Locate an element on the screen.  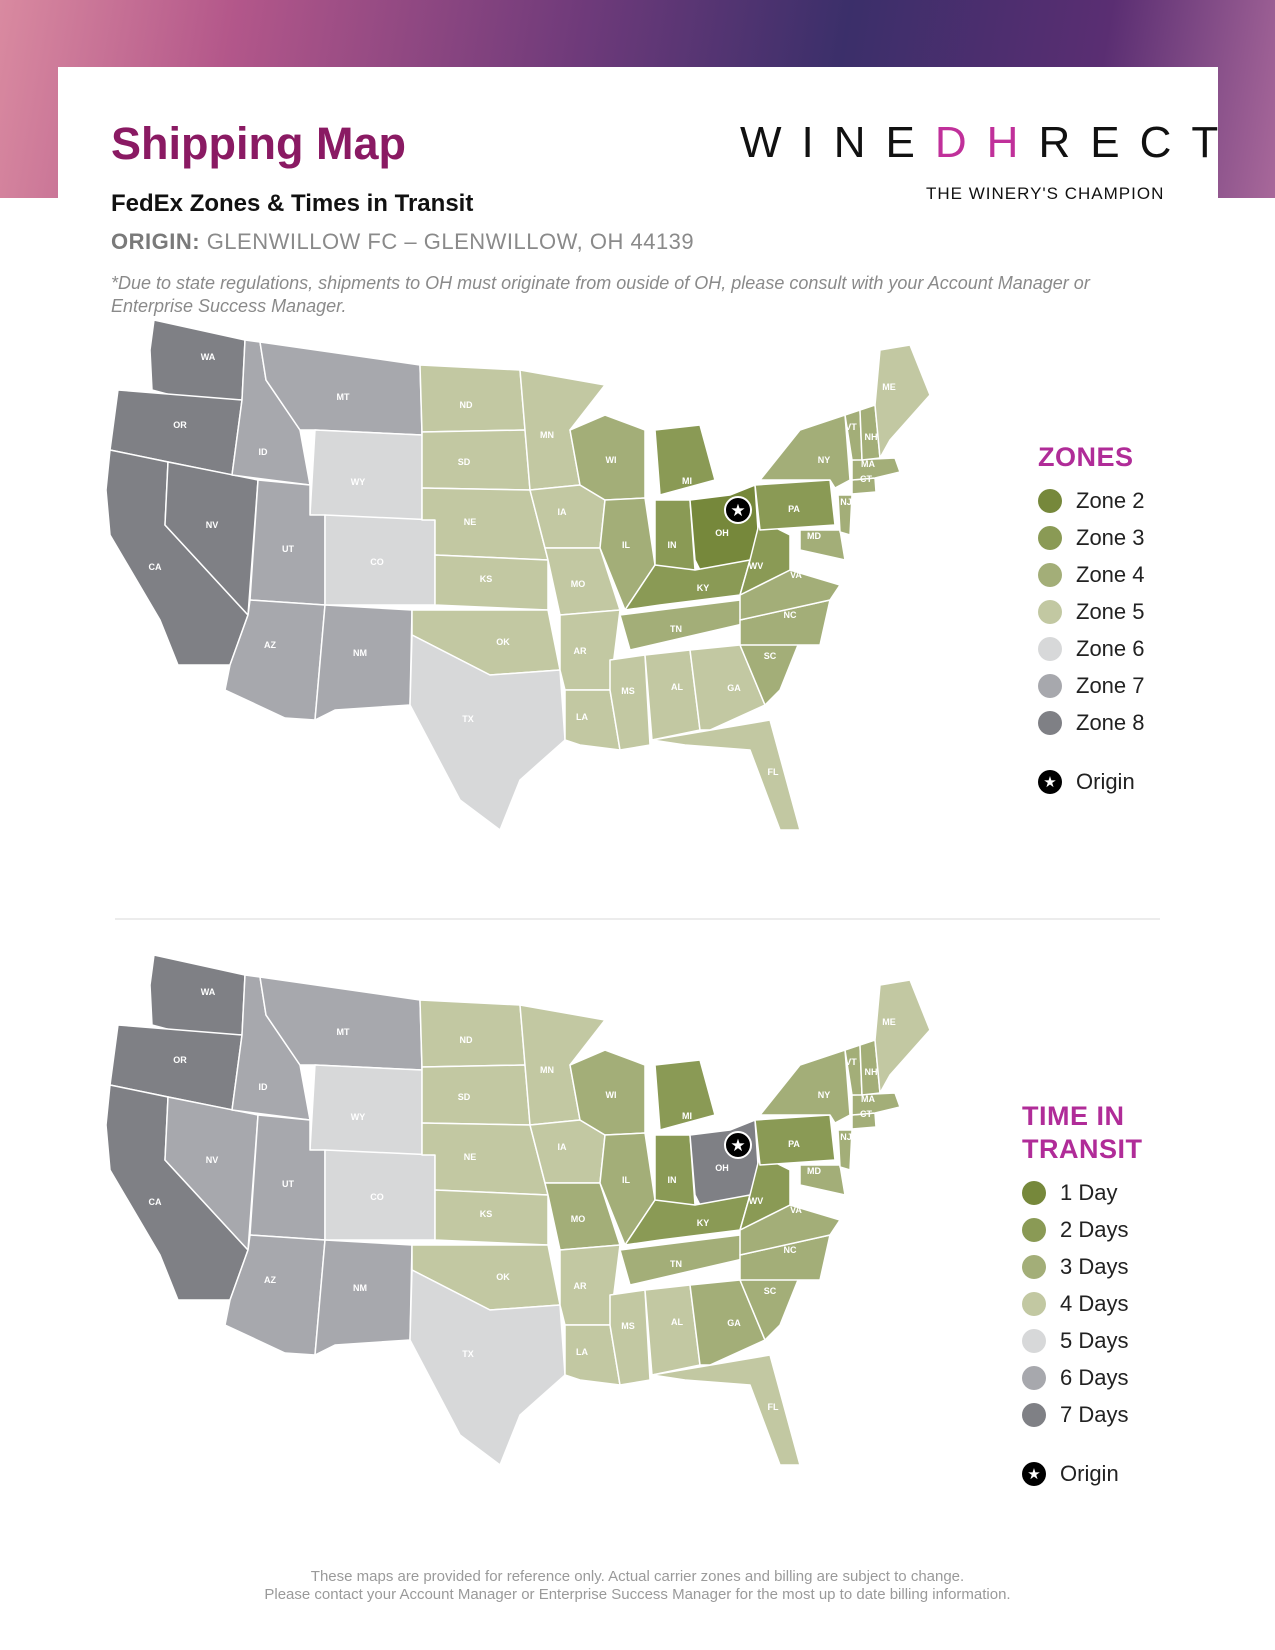
zones-state-label: UT is located at coordinates (288, 549).